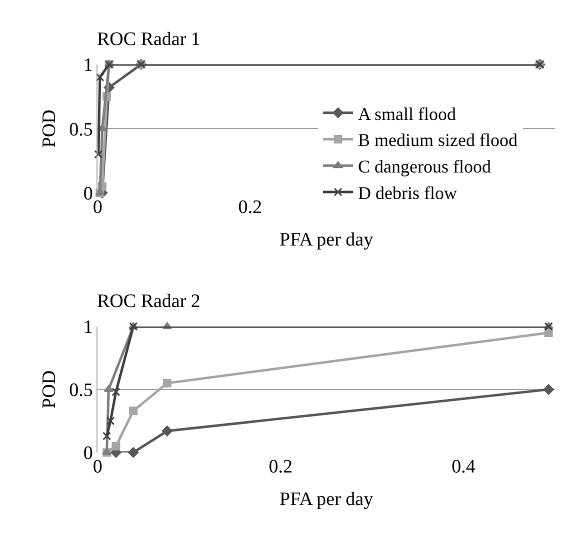 Image resolution: width=576 pixels, height=545 pixels. I want to click on legend-label: D debris flow, so click(408, 193).